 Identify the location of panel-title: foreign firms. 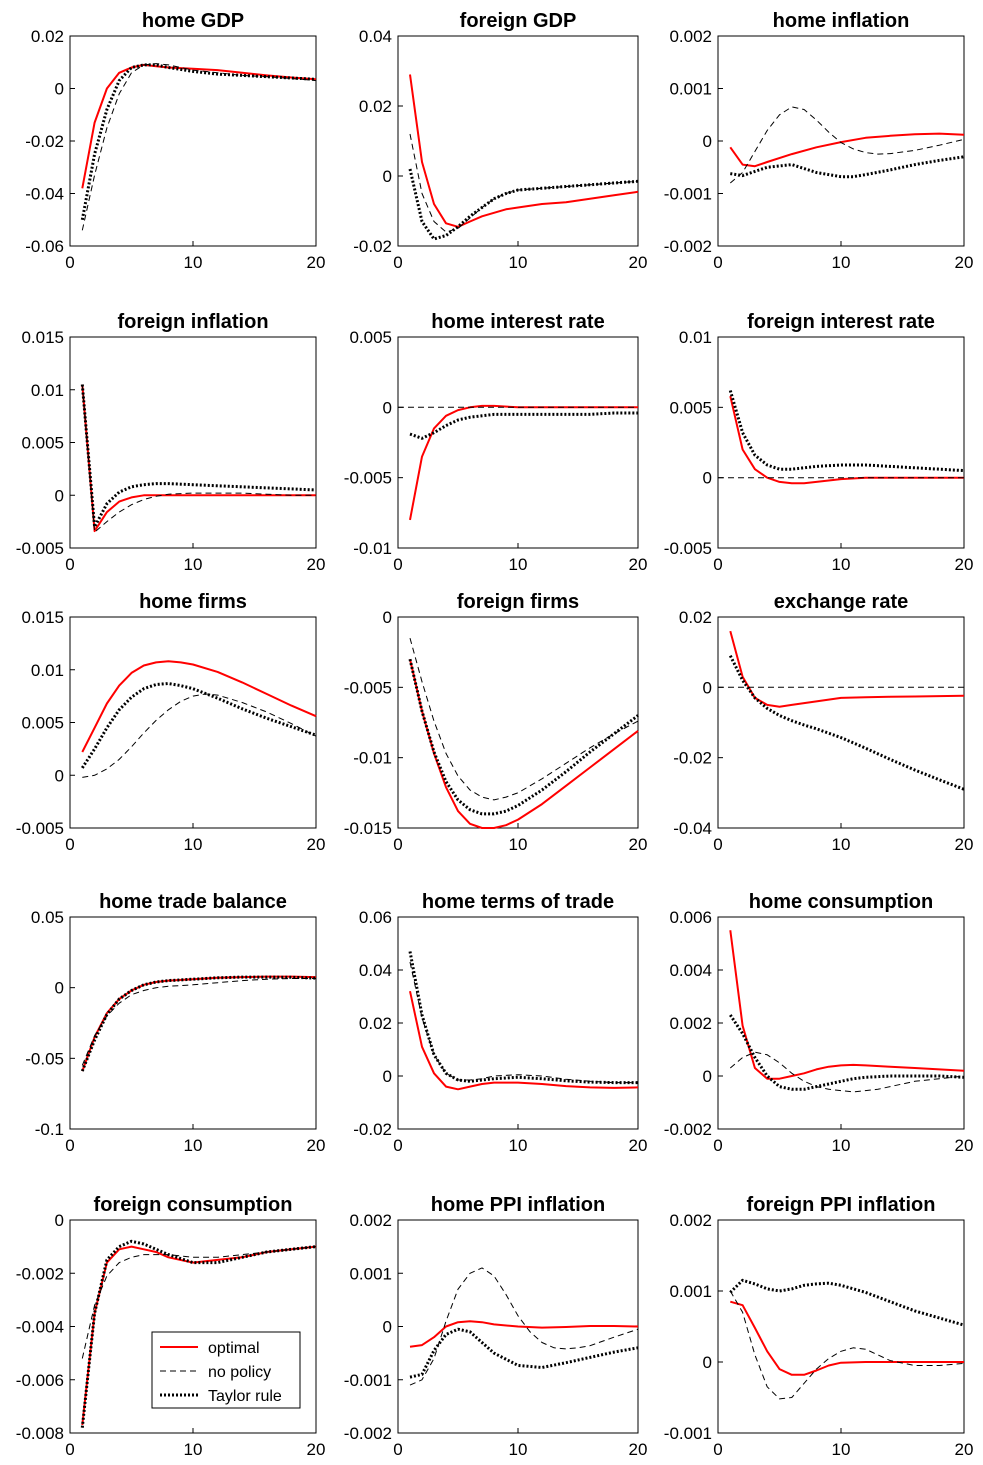
(518, 602).